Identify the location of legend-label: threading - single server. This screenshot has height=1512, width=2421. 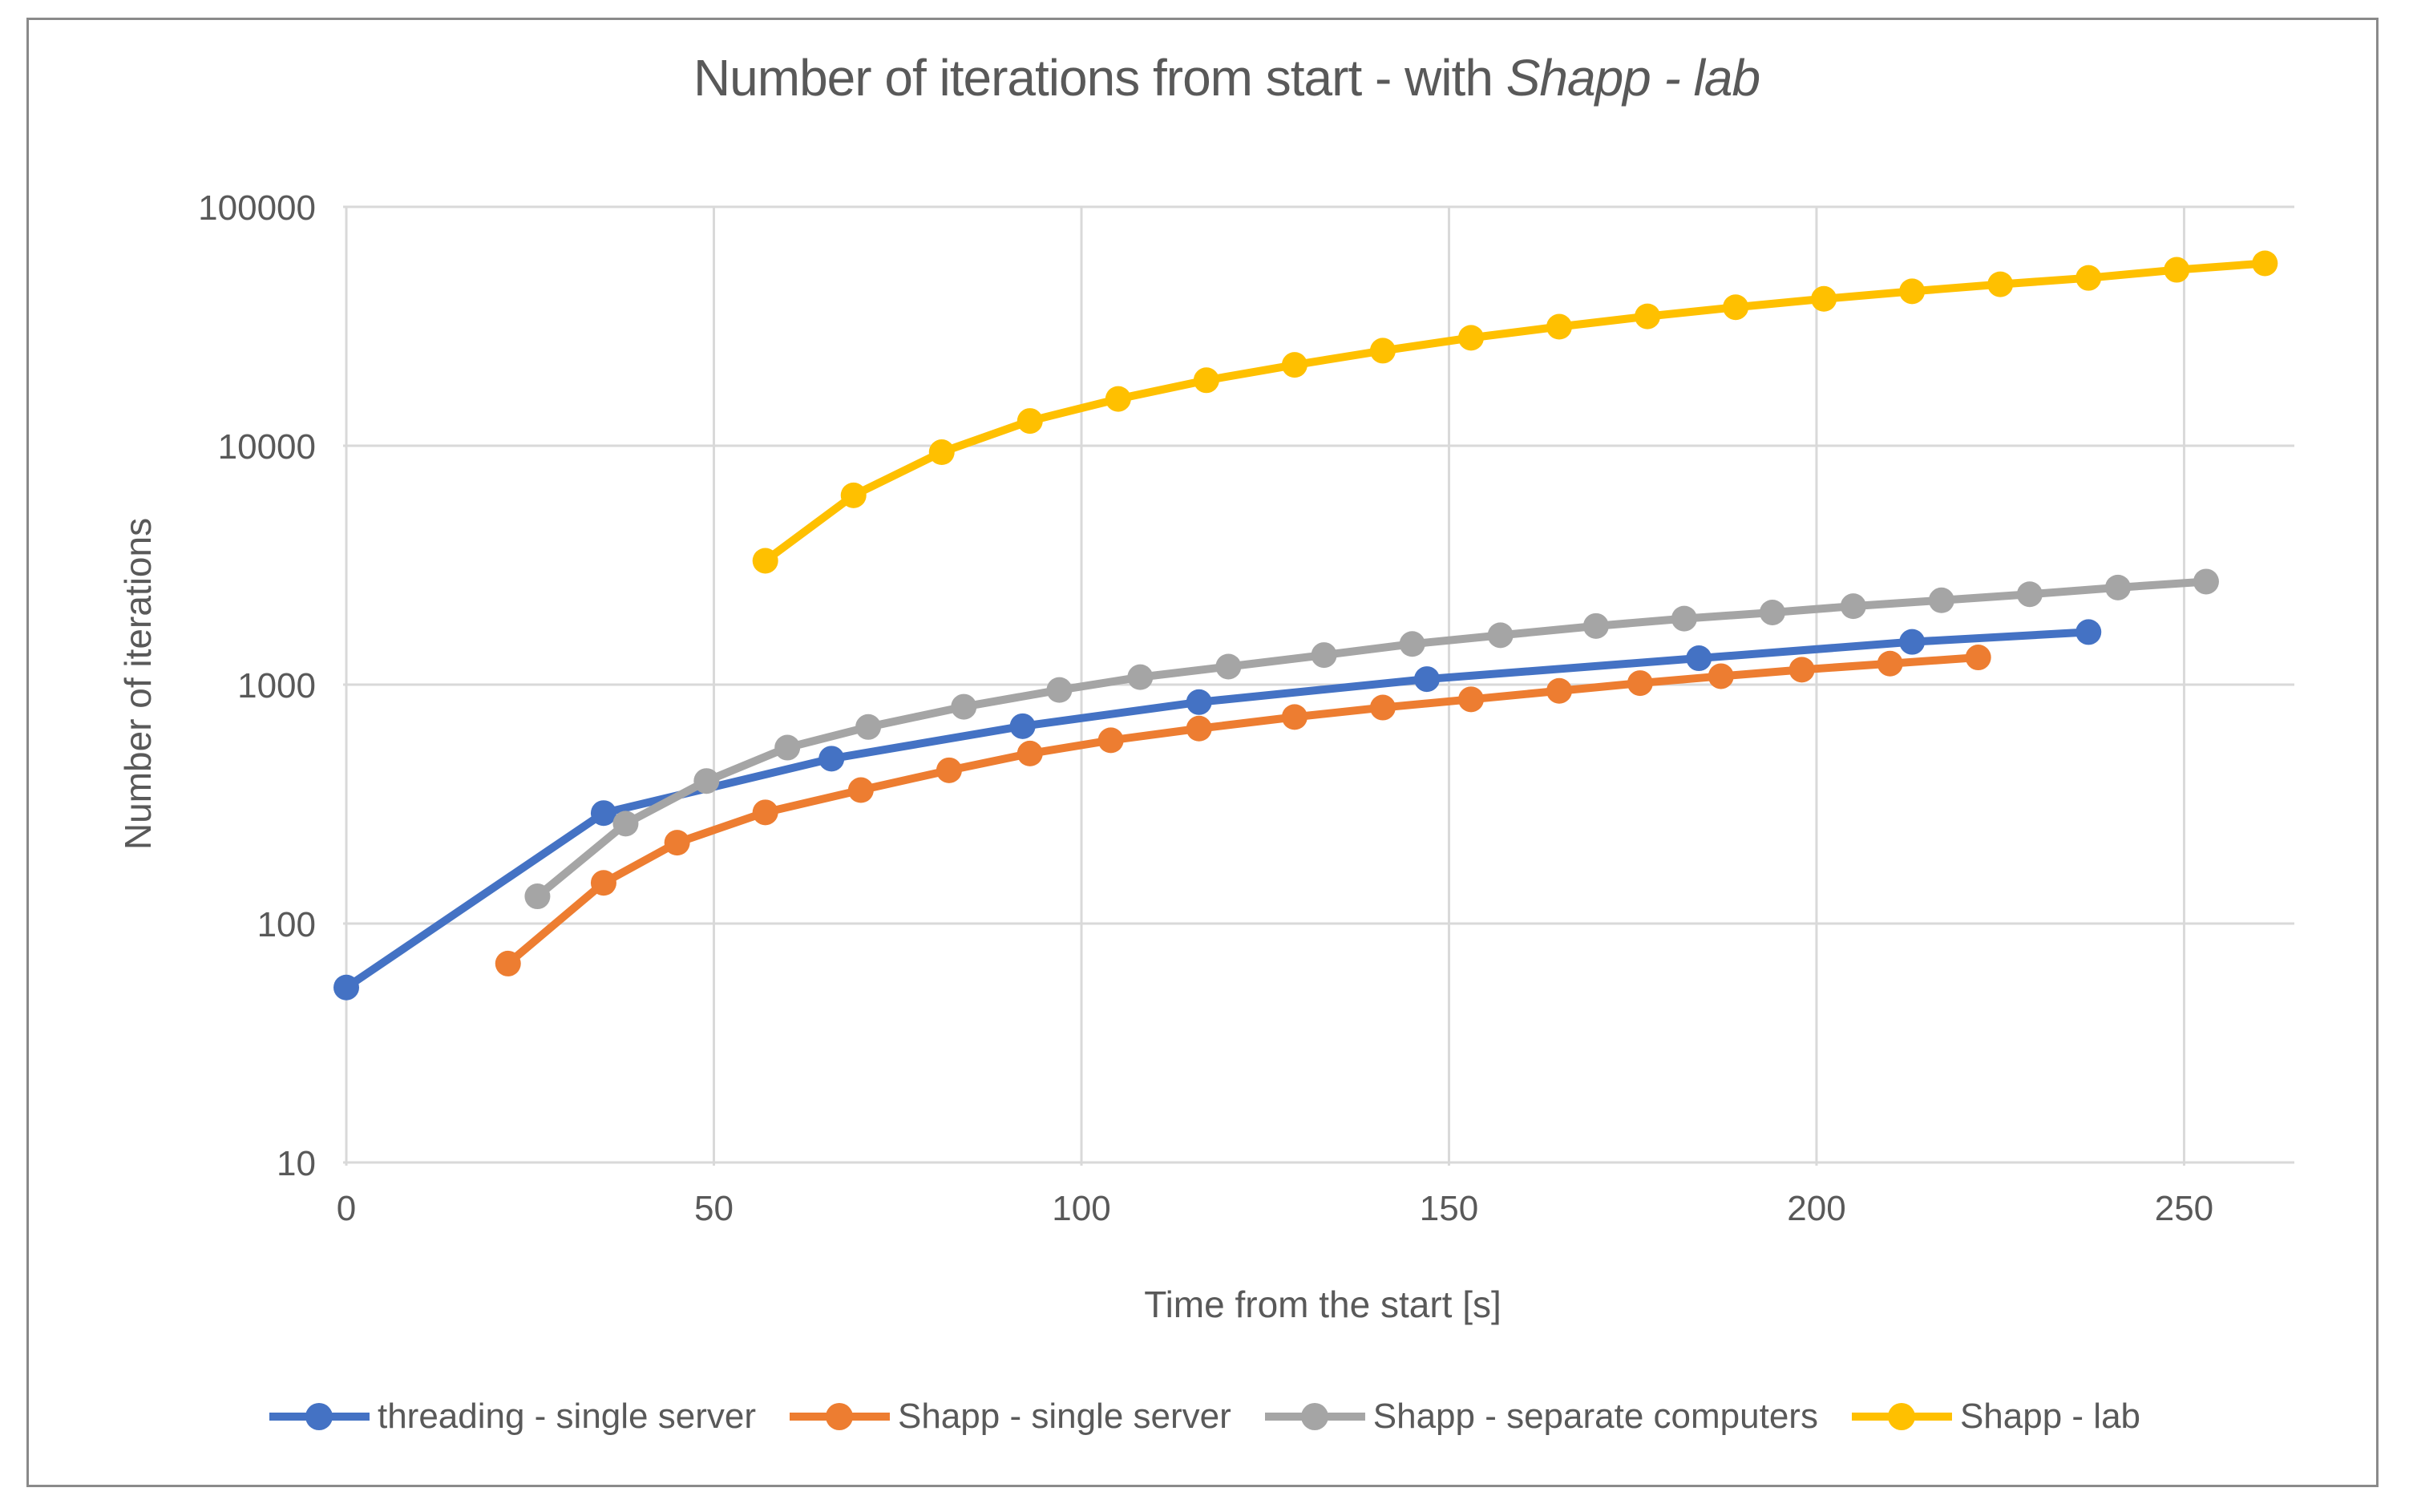
(566, 1417).